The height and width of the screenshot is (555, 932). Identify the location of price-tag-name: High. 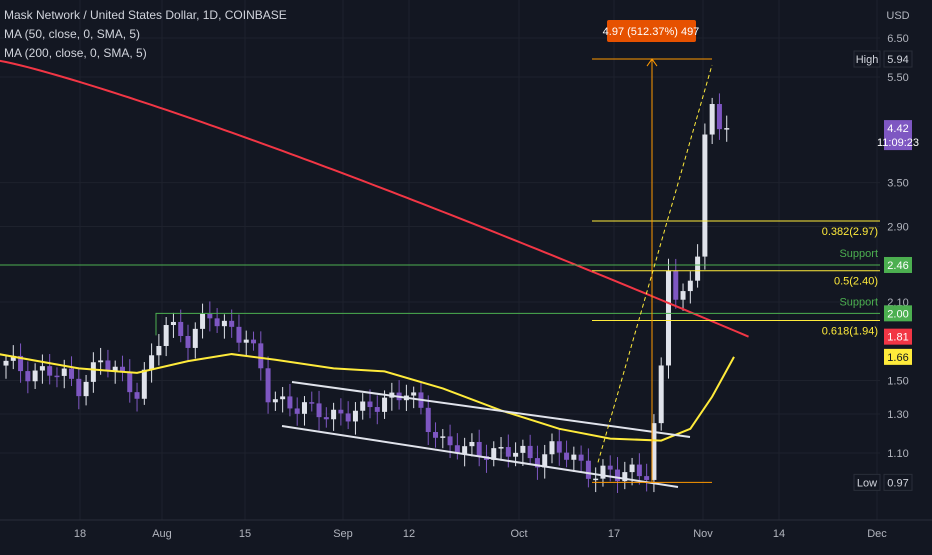
(867, 60).